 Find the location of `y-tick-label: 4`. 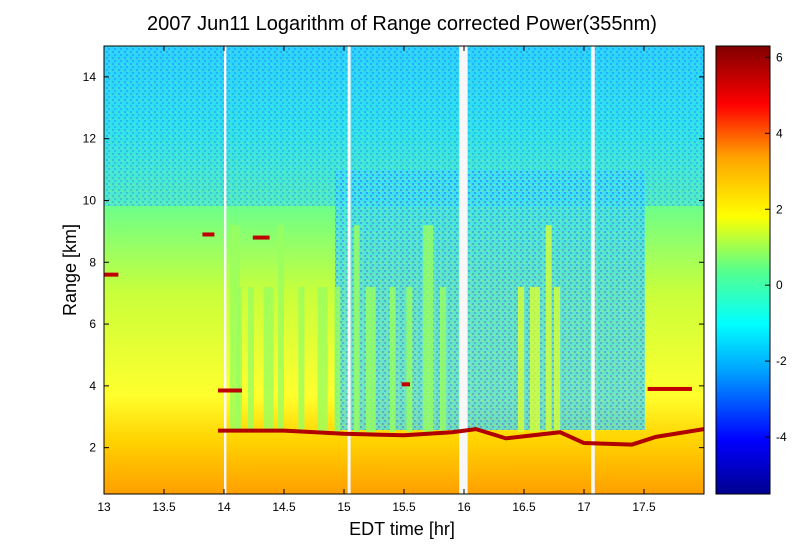

y-tick-label: 4 is located at coordinates (92, 386).